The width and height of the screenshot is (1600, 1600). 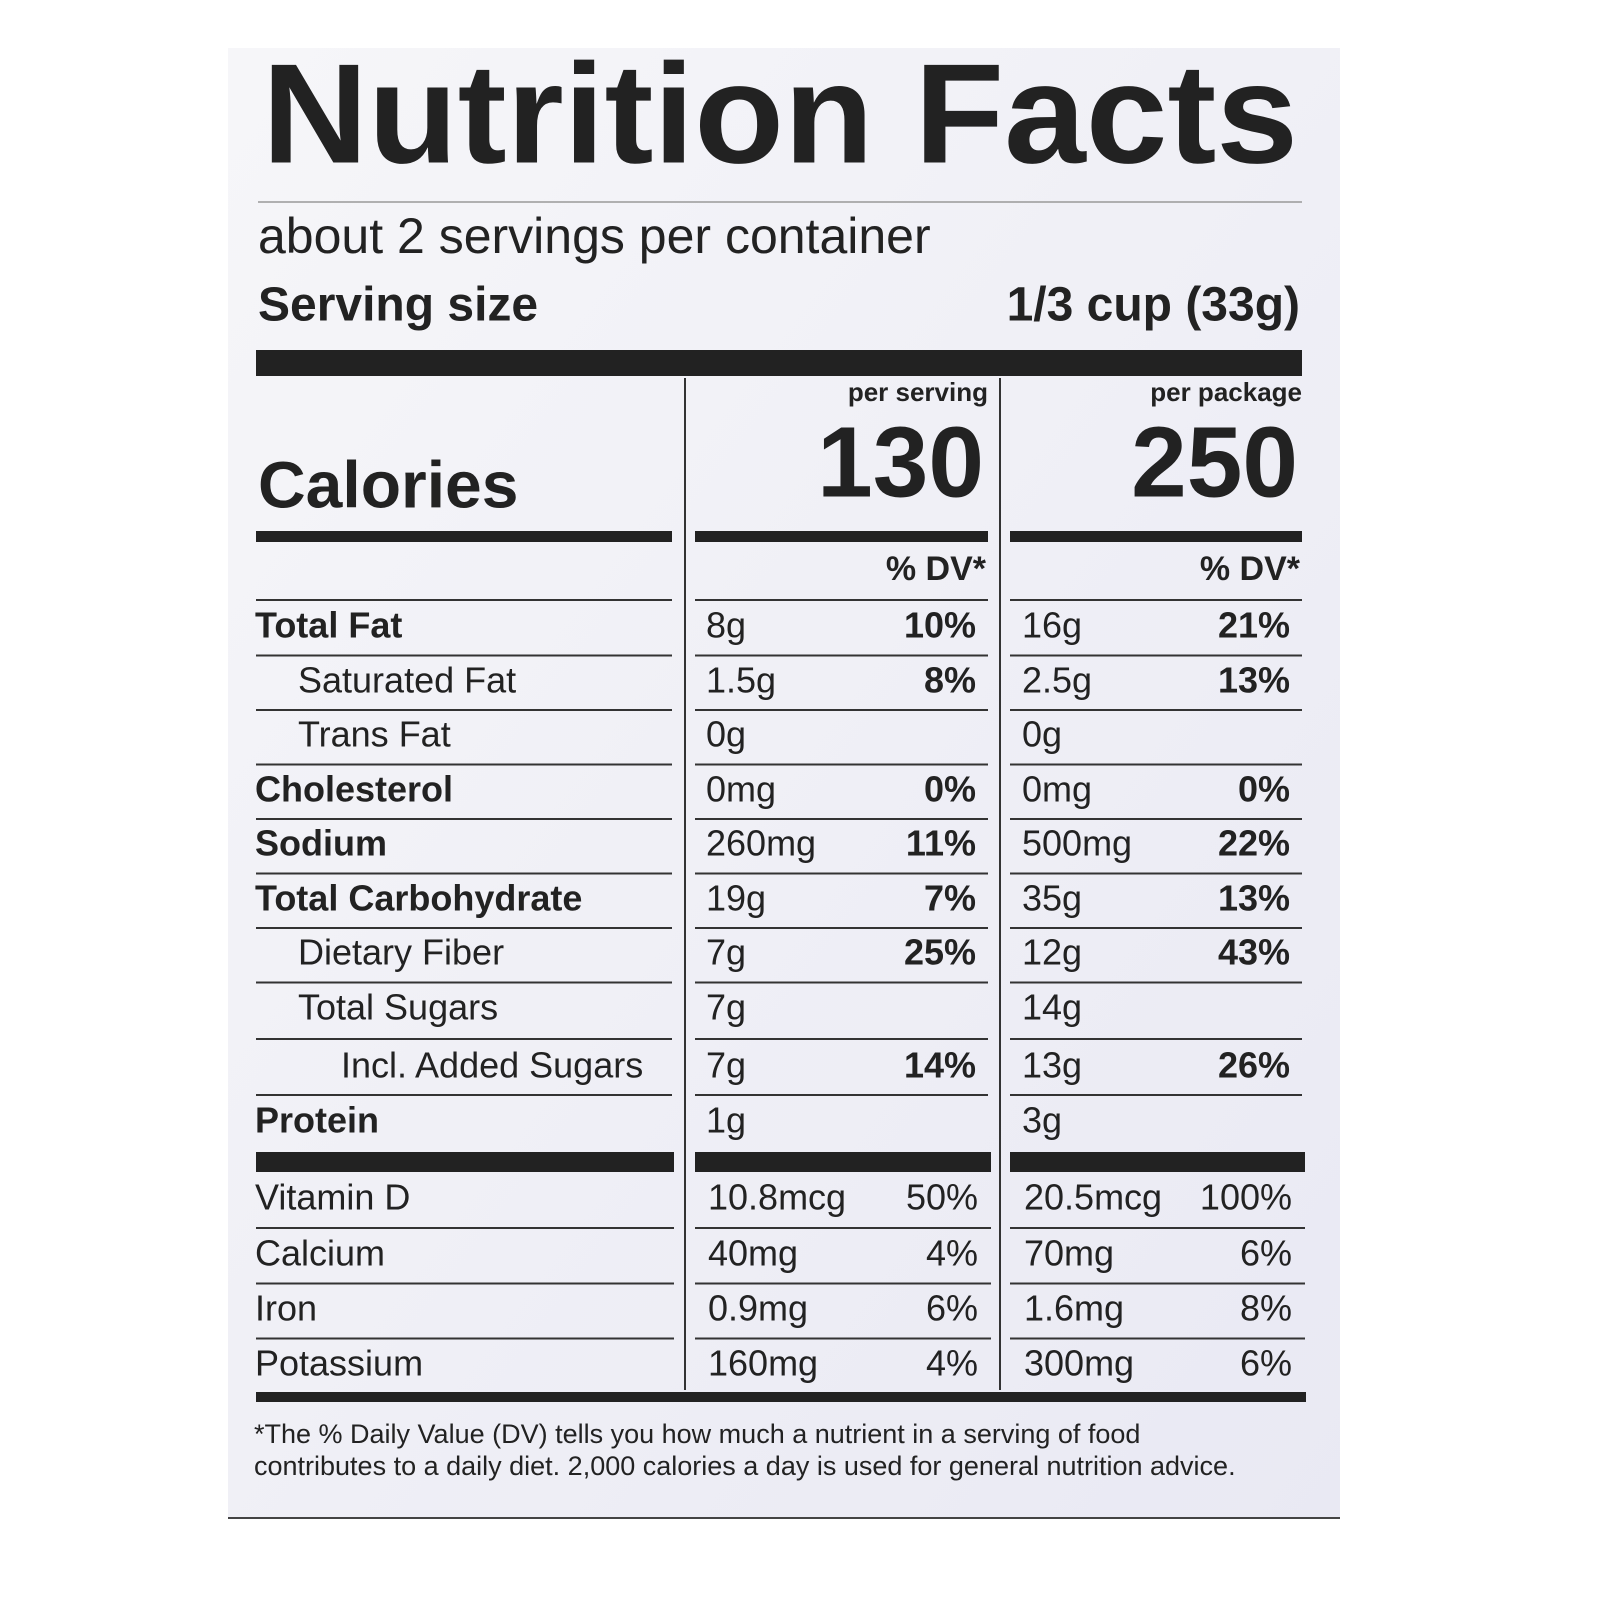 What do you see at coordinates (1226, 392) in the screenshot?
I see `column-header: per package` at bounding box center [1226, 392].